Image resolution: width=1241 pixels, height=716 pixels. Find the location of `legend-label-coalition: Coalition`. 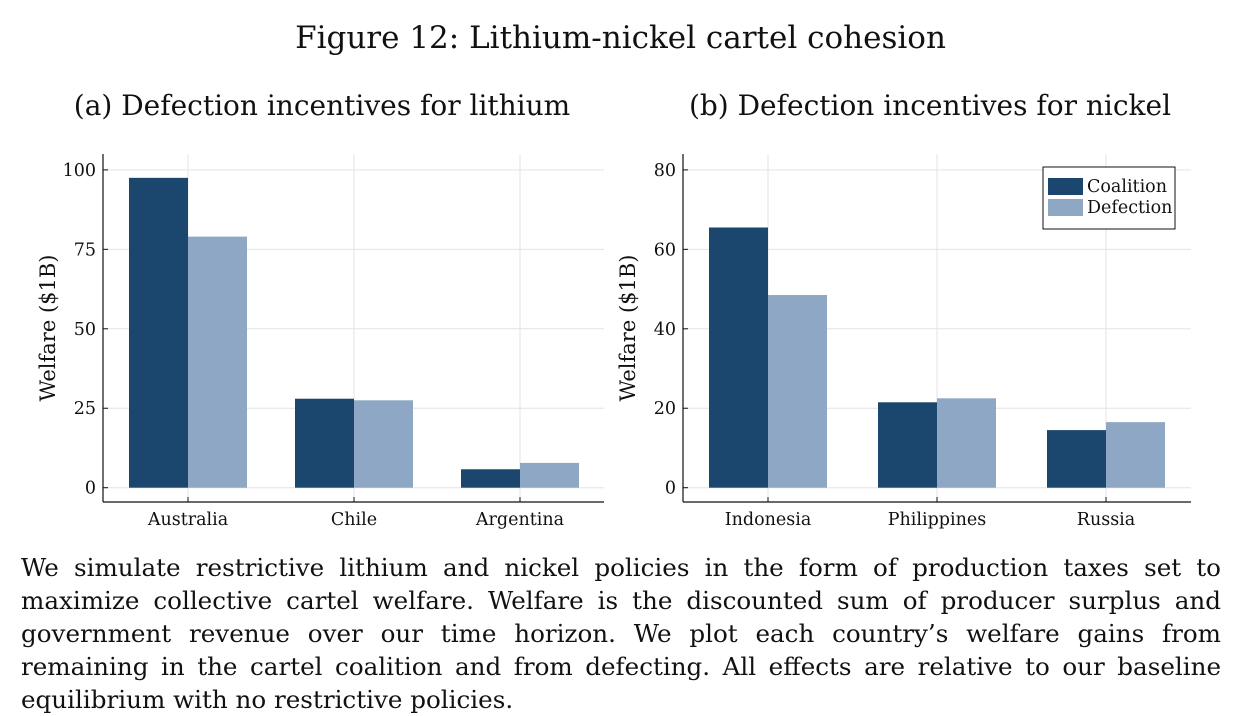

legend-label-coalition: Coalition is located at coordinates (1127, 187).